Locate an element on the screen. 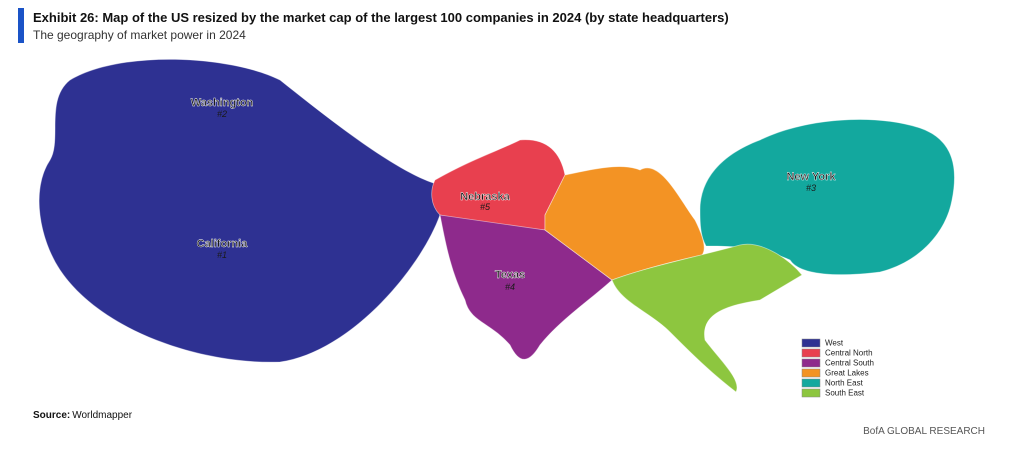 The height and width of the screenshot is (451, 1016). footer: BofA GLOBAL RESEARCH is located at coordinates (924, 431).